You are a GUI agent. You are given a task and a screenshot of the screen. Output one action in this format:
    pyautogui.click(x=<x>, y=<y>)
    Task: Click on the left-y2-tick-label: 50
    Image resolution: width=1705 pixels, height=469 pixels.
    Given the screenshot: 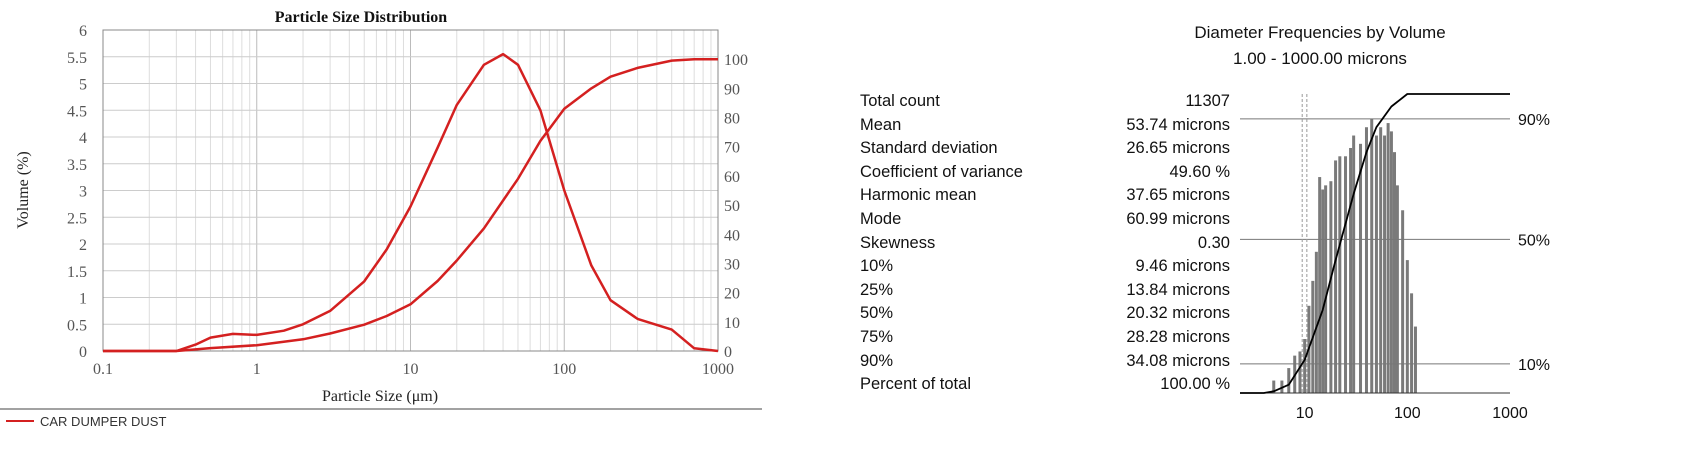 What is the action you would take?
    pyautogui.click(x=732, y=206)
    